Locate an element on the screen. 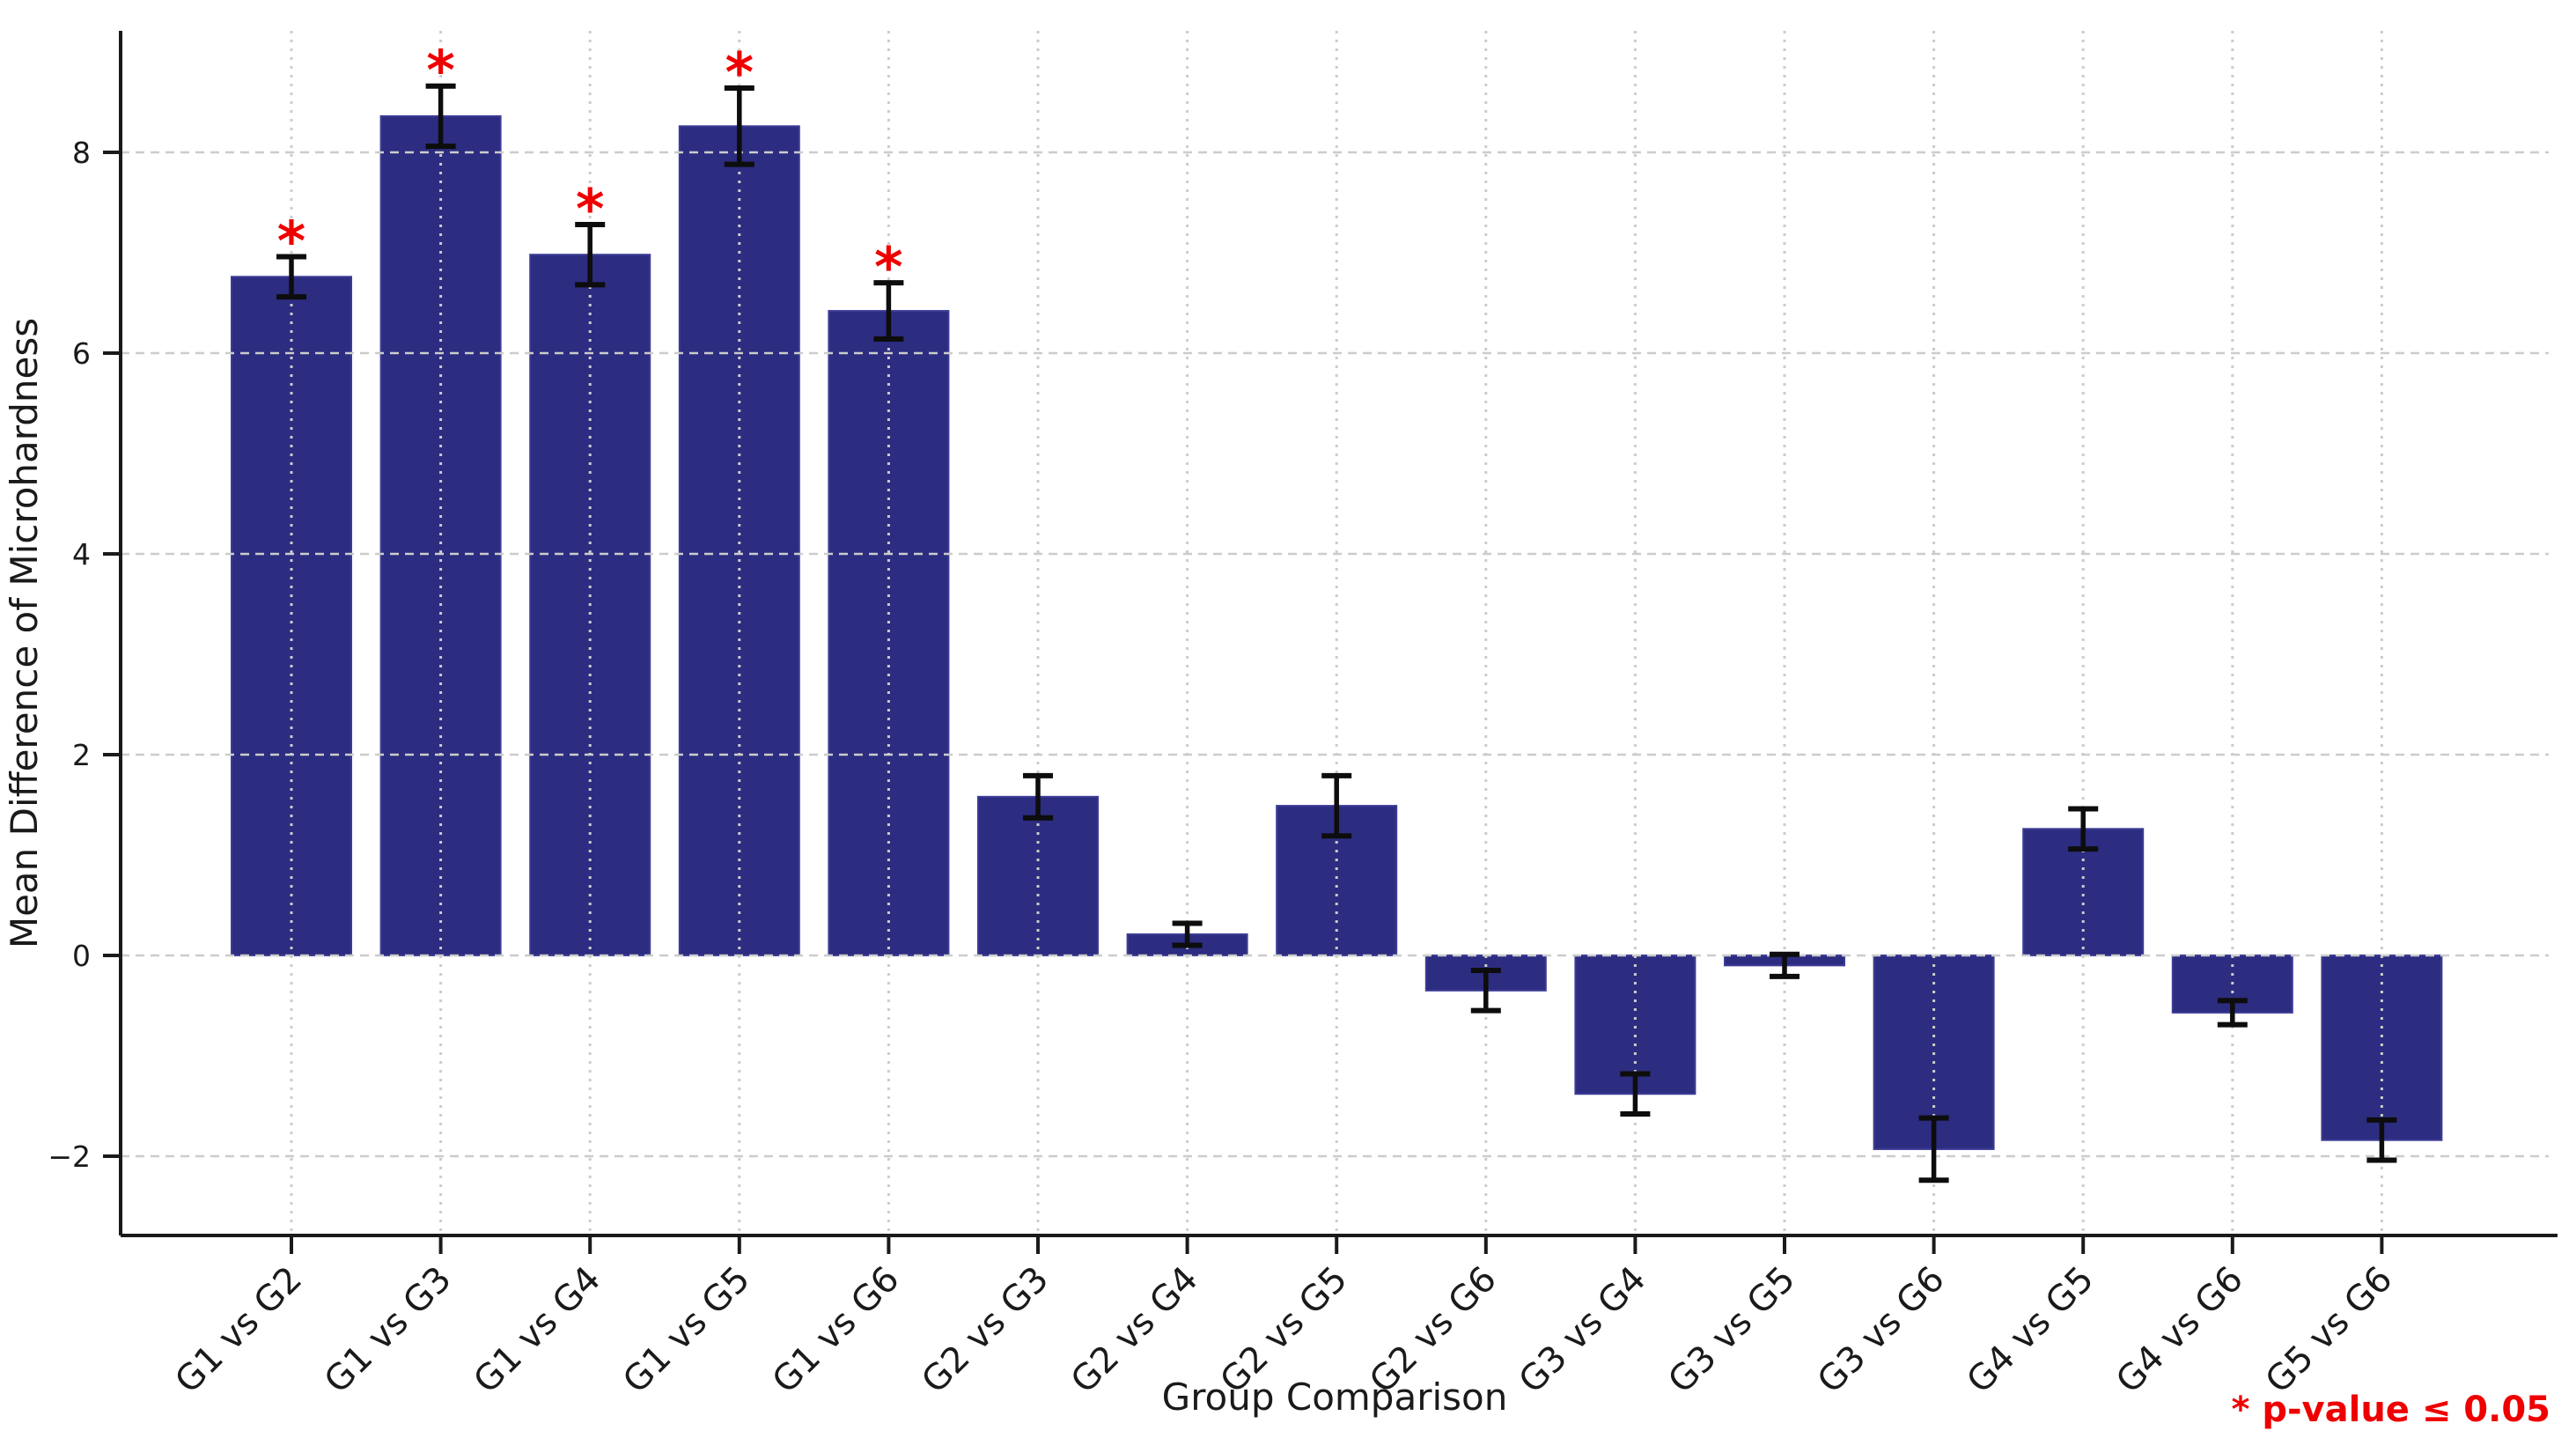 This screenshot has height=1438, width=2576. x-tick-label: G1 vs G2 is located at coordinates (238, 1330).